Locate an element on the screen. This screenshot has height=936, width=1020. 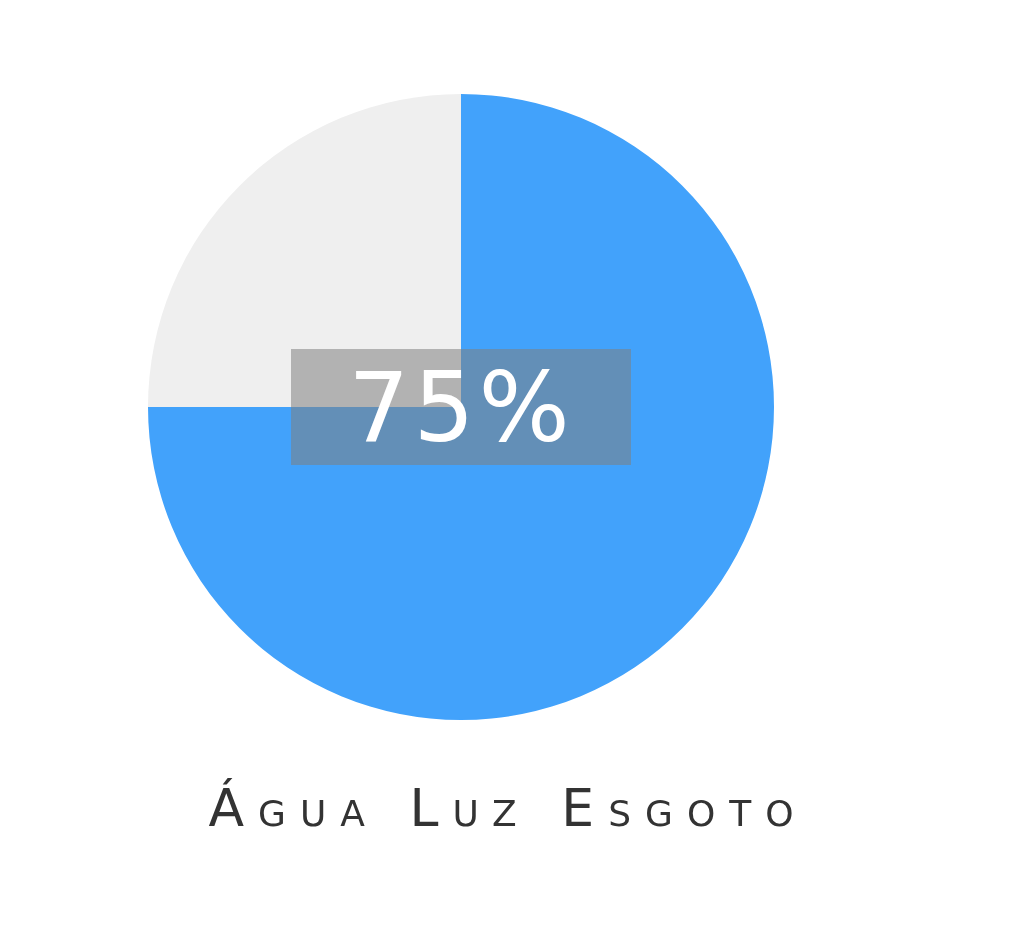
data-label: 75% is located at coordinates (461, 408).